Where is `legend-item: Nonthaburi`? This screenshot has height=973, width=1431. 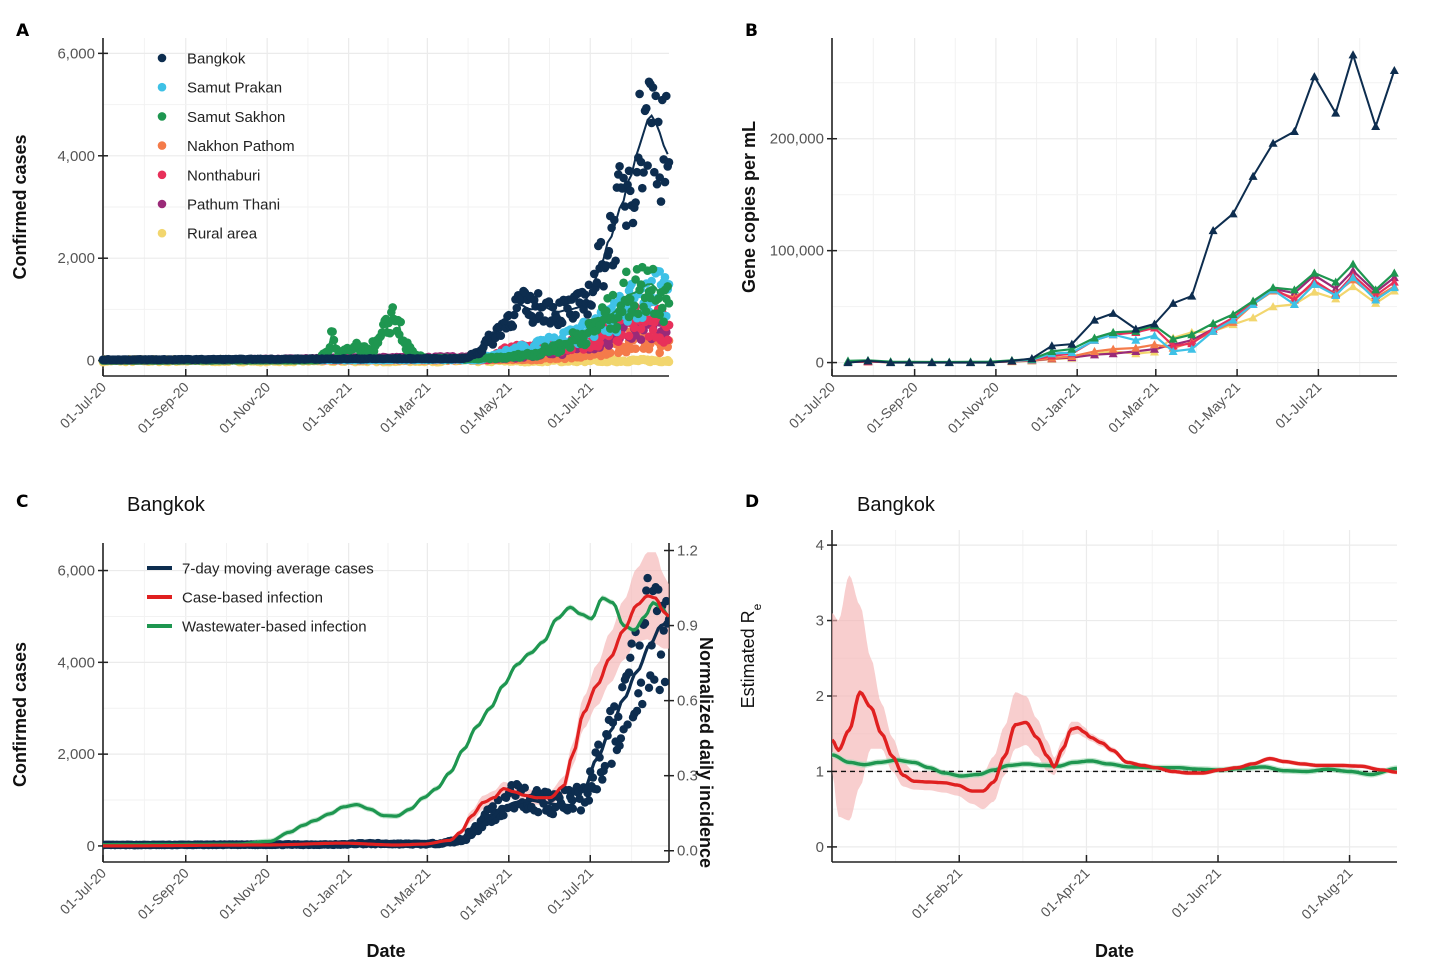
legend-item: Nonthaburi is located at coordinates (208, 175).